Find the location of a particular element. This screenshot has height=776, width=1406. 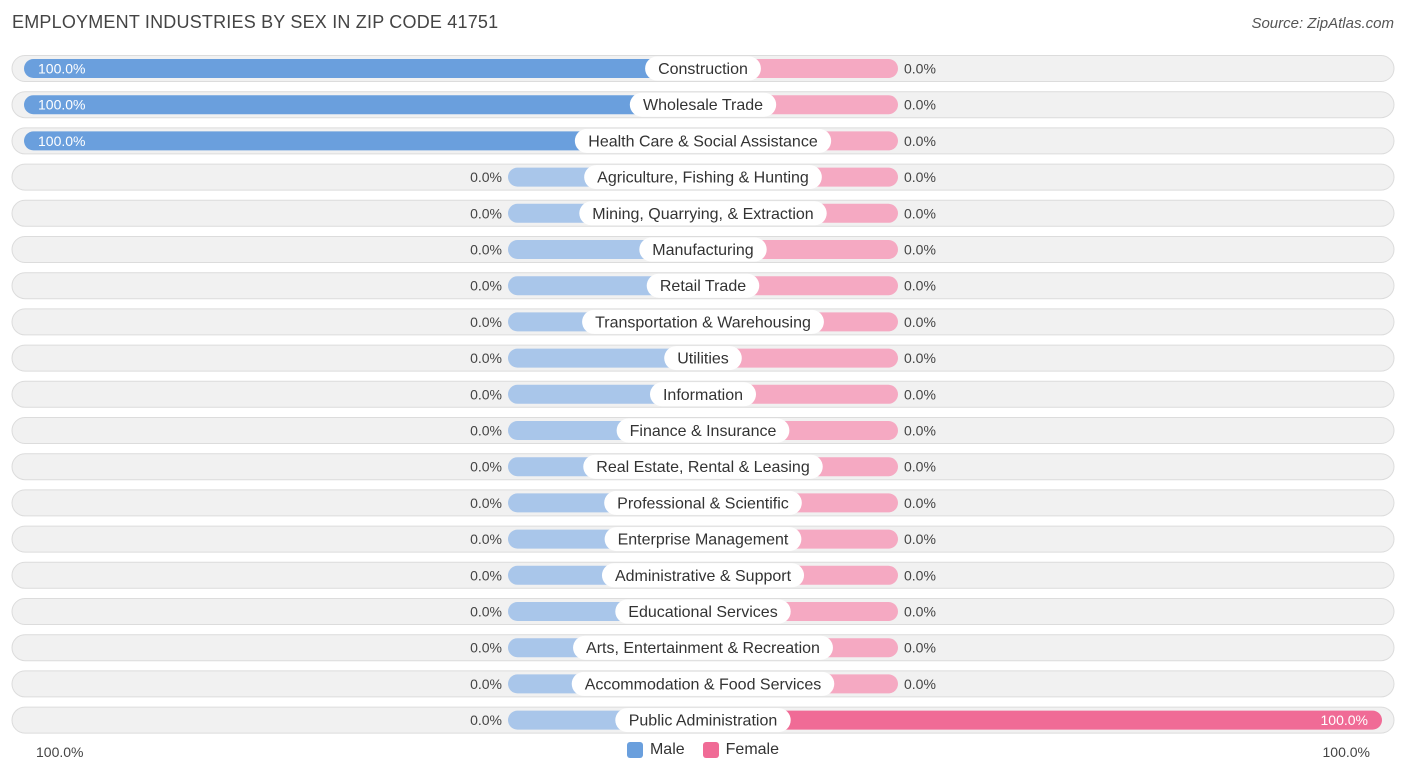

legend: Male Female is located at coordinates (703, 750).